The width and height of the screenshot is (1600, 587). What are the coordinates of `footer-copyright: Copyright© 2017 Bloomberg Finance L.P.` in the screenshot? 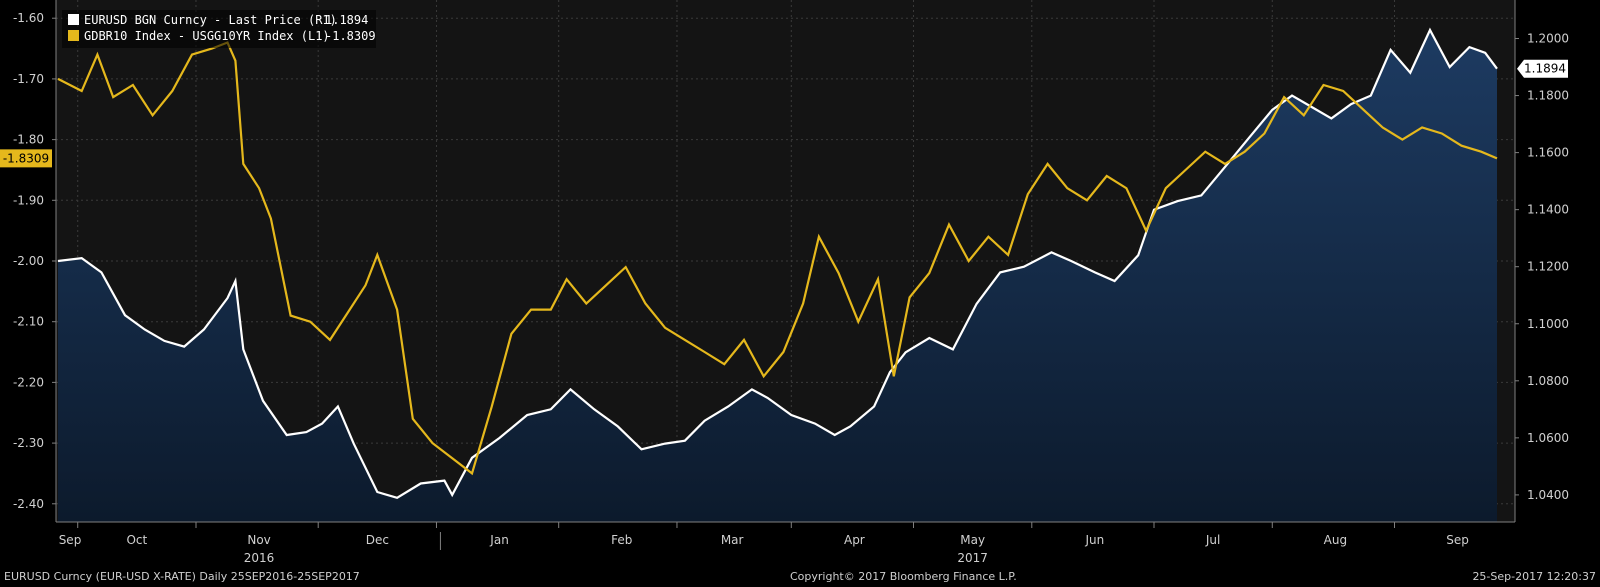 It's located at (903, 576).